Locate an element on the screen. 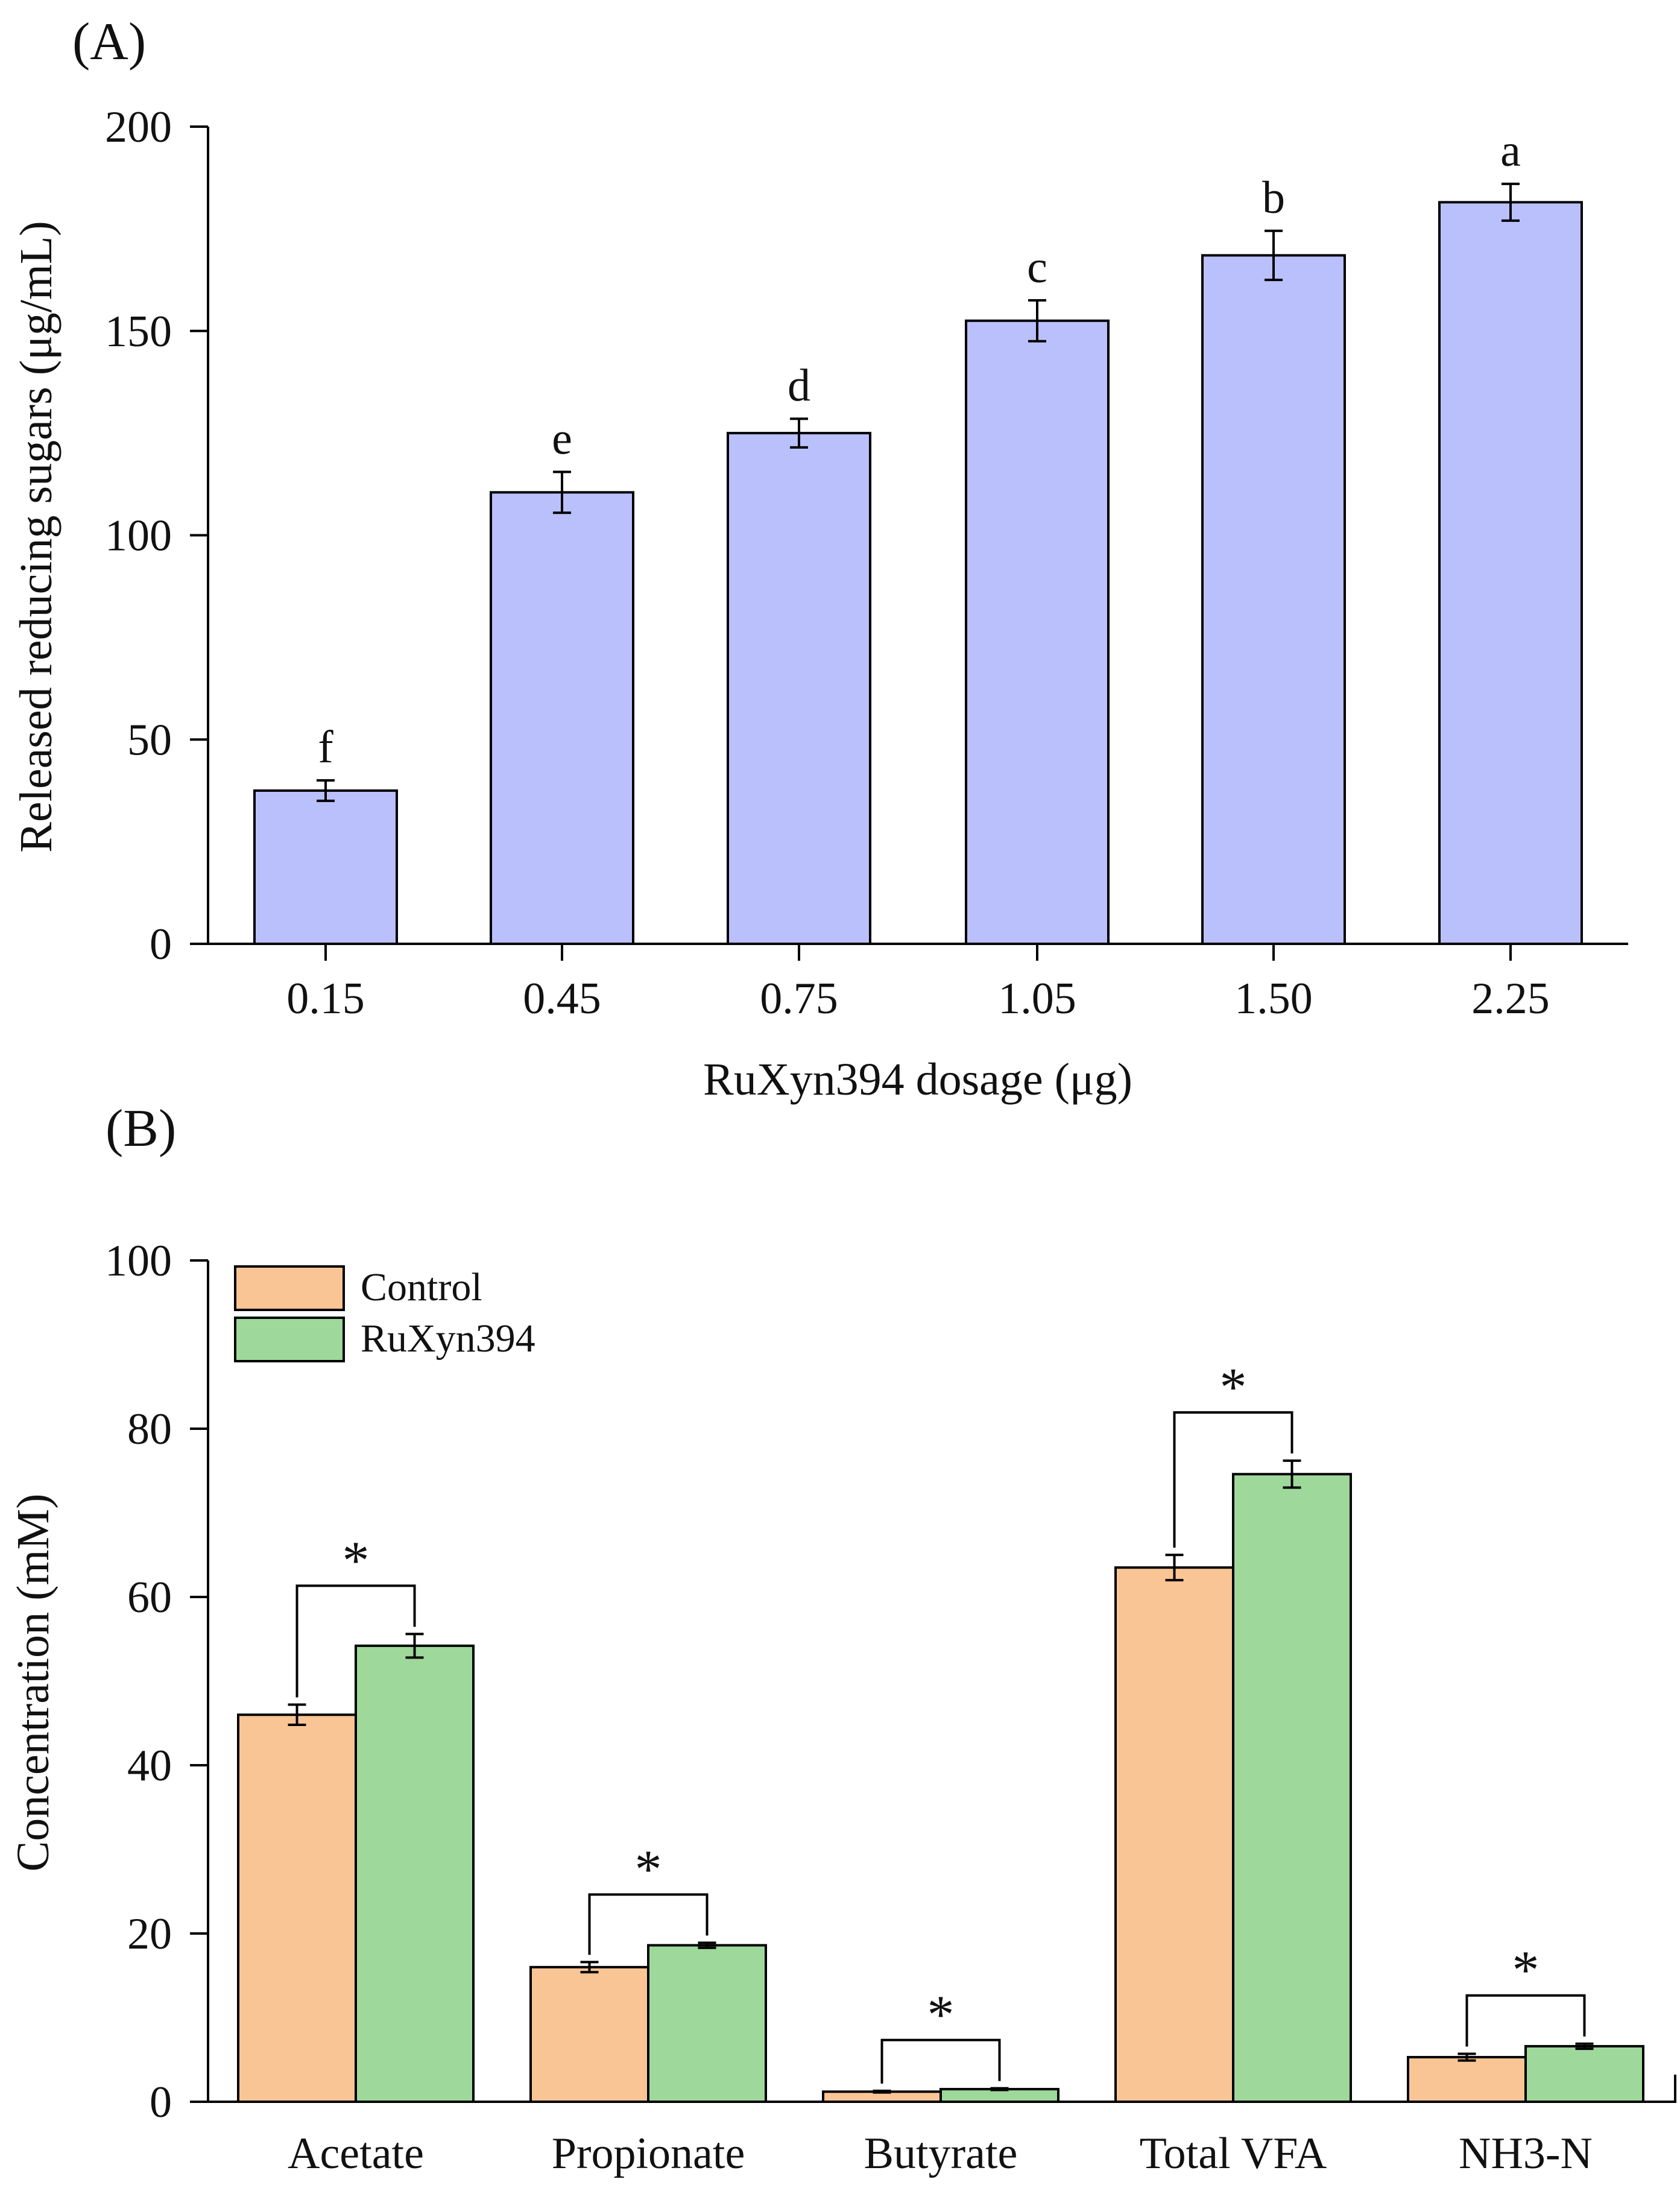 The width and height of the screenshot is (1680, 2188). panel-a-significance-letter: a is located at coordinates (1510, 150).